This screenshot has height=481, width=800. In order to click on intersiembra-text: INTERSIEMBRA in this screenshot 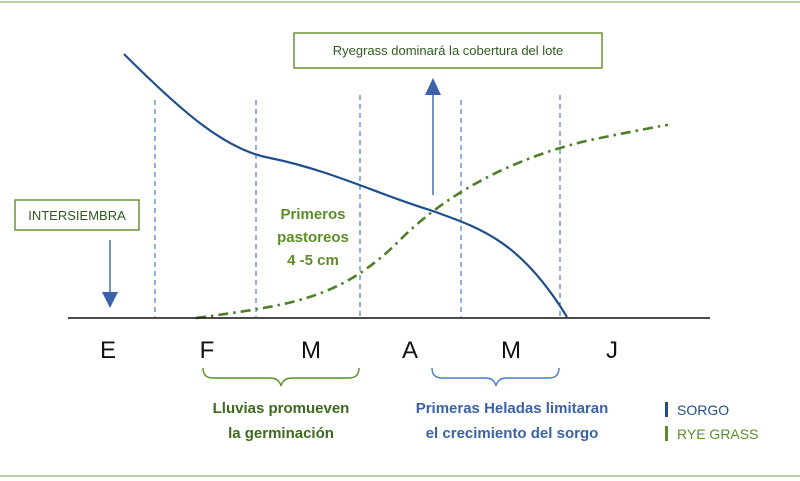, I will do `click(77, 215)`.